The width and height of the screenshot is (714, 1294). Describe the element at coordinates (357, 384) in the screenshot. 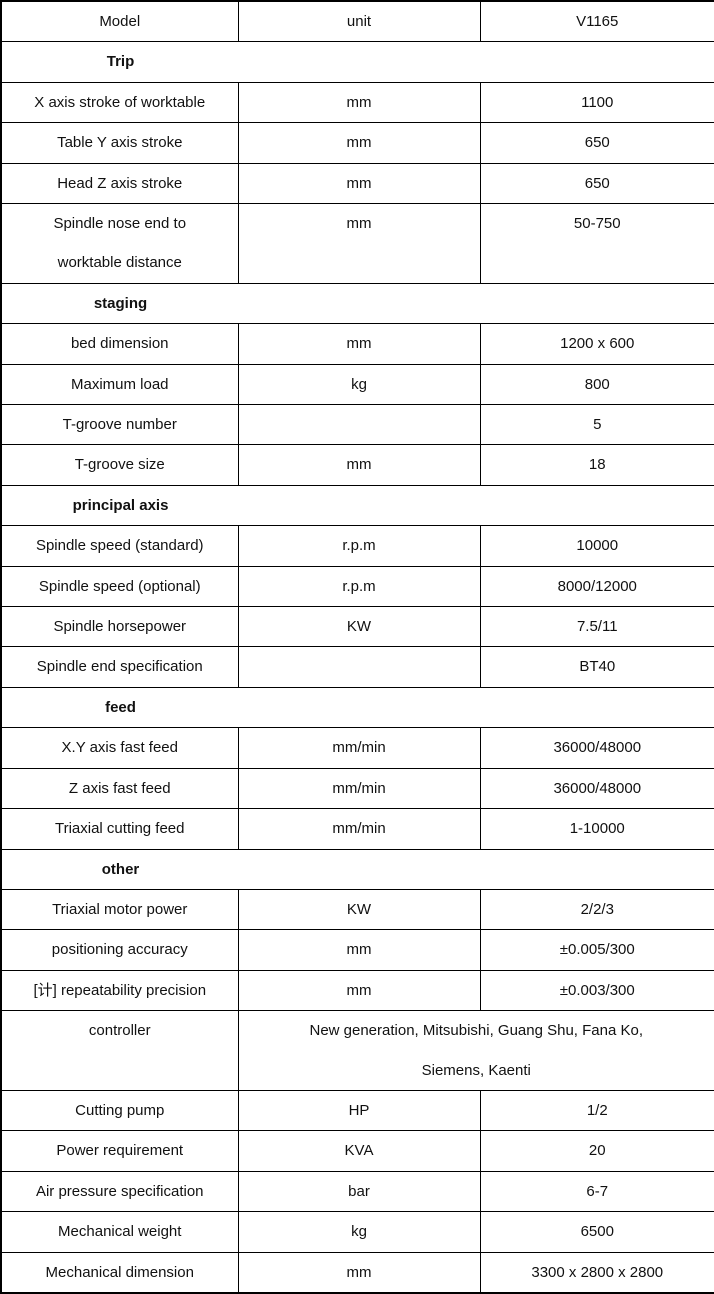

I see `table-row: Maximum load kg 800` at that location.